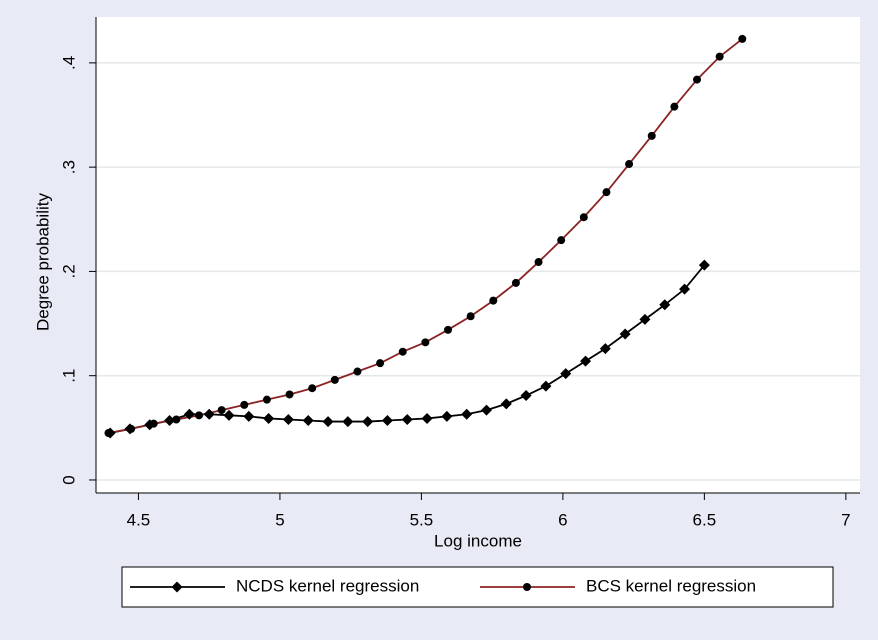  Describe the element at coordinates (422, 519) in the screenshot. I see `x-tick-label: 5.5` at that location.